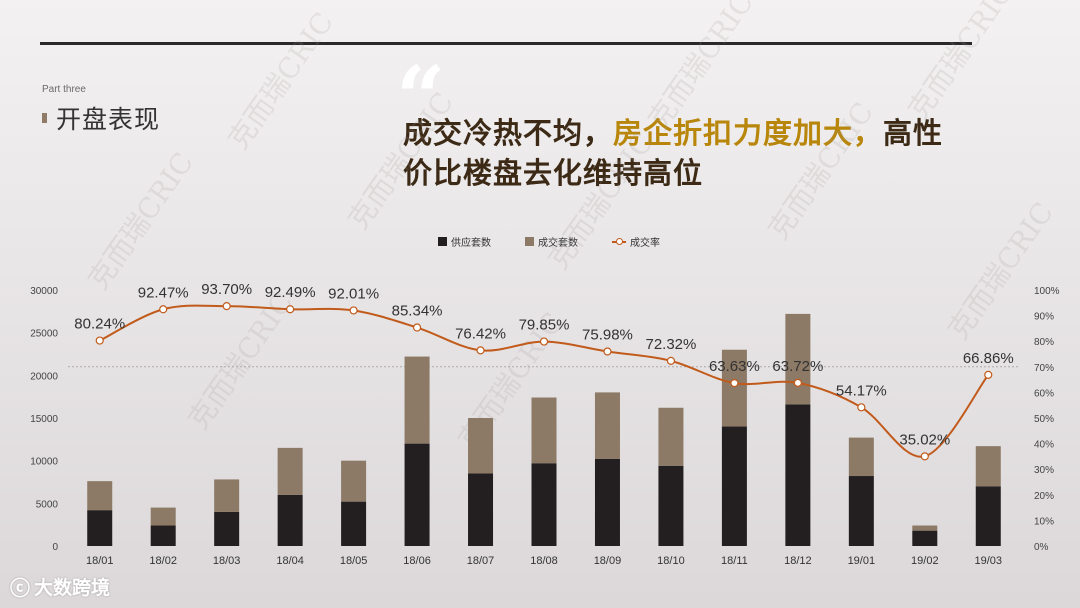  What do you see at coordinates (421, 98) in the screenshot?
I see `quote-mark: “` at bounding box center [421, 98].